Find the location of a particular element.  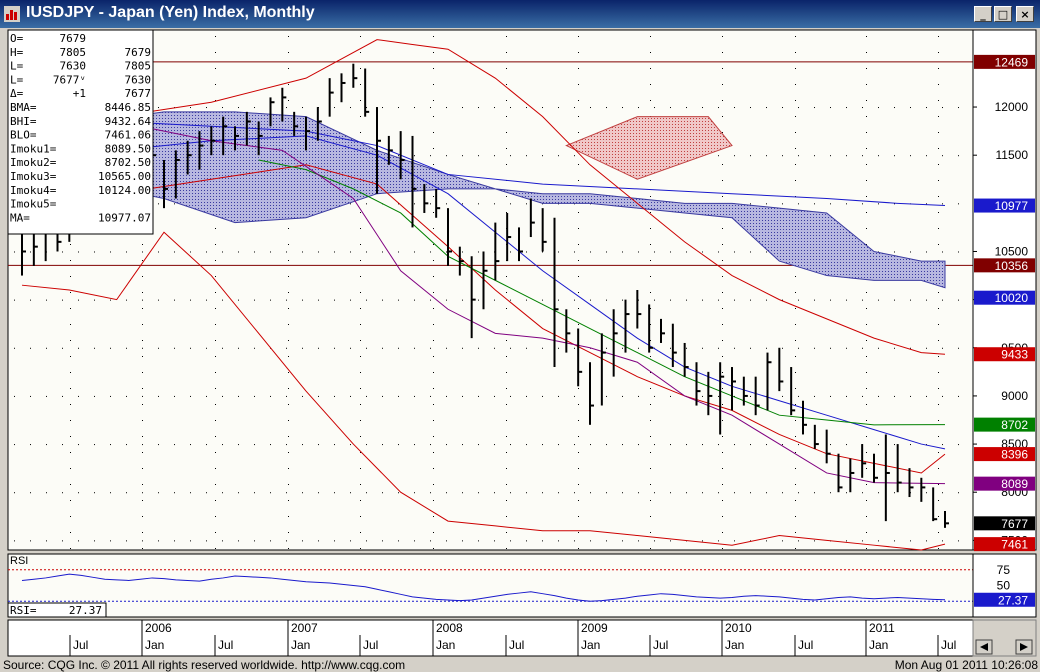

time-axis is located at coordinates (490, 638).